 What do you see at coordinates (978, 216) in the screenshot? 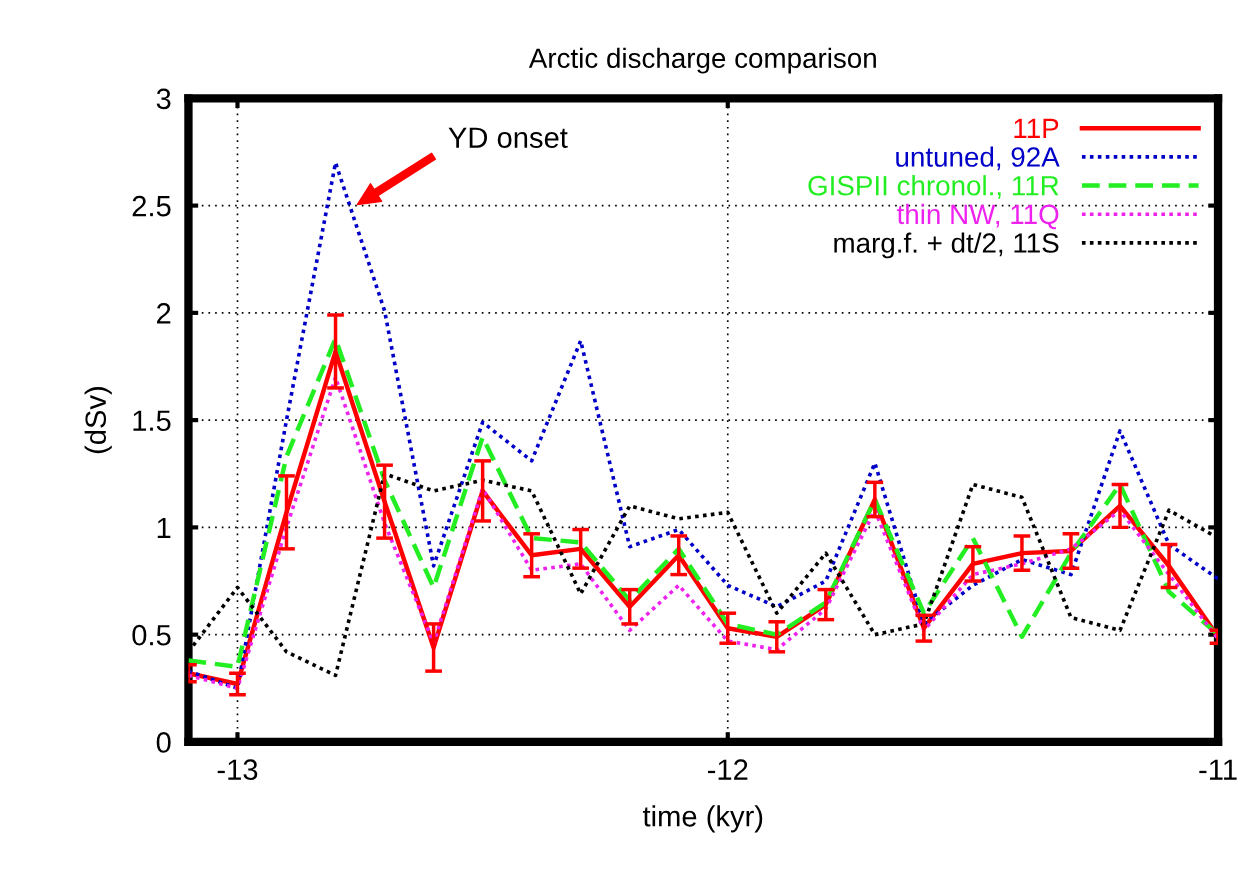
I see `legend-label: thin NW, 11Q` at bounding box center [978, 216].